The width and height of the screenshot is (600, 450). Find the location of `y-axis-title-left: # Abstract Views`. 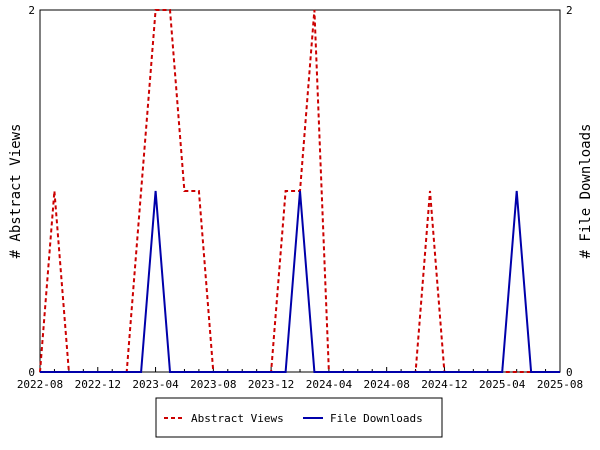

y-axis-title-left: # Abstract Views is located at coordinates (16, 191).